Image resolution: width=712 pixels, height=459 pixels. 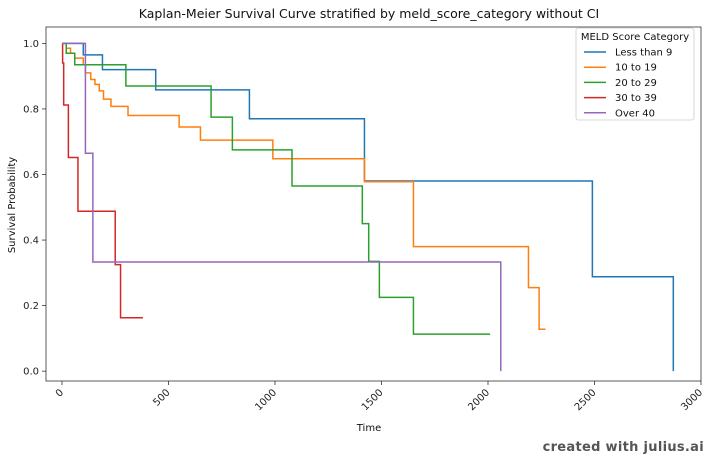 I want to click on y-tick-label: 0.6, so click(x=31, y=175).